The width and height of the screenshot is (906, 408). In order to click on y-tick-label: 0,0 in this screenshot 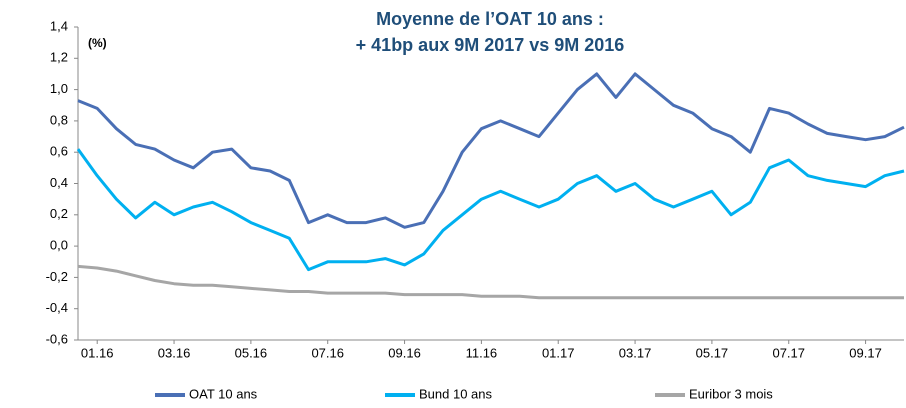, I will do `click(59, 245)`.